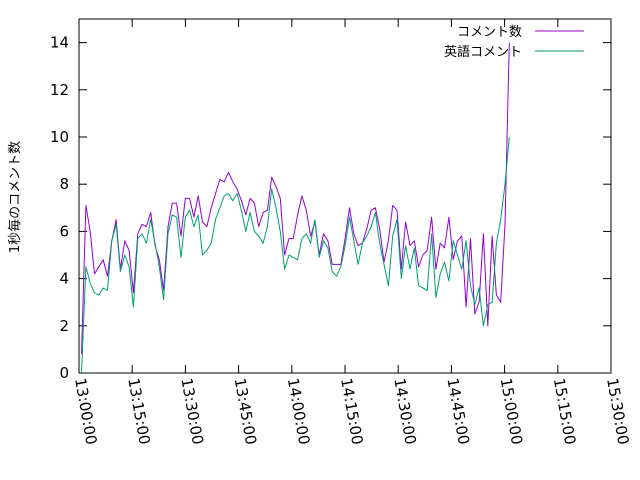  I want to click on y-tick-label: 4, so click(64, 279).